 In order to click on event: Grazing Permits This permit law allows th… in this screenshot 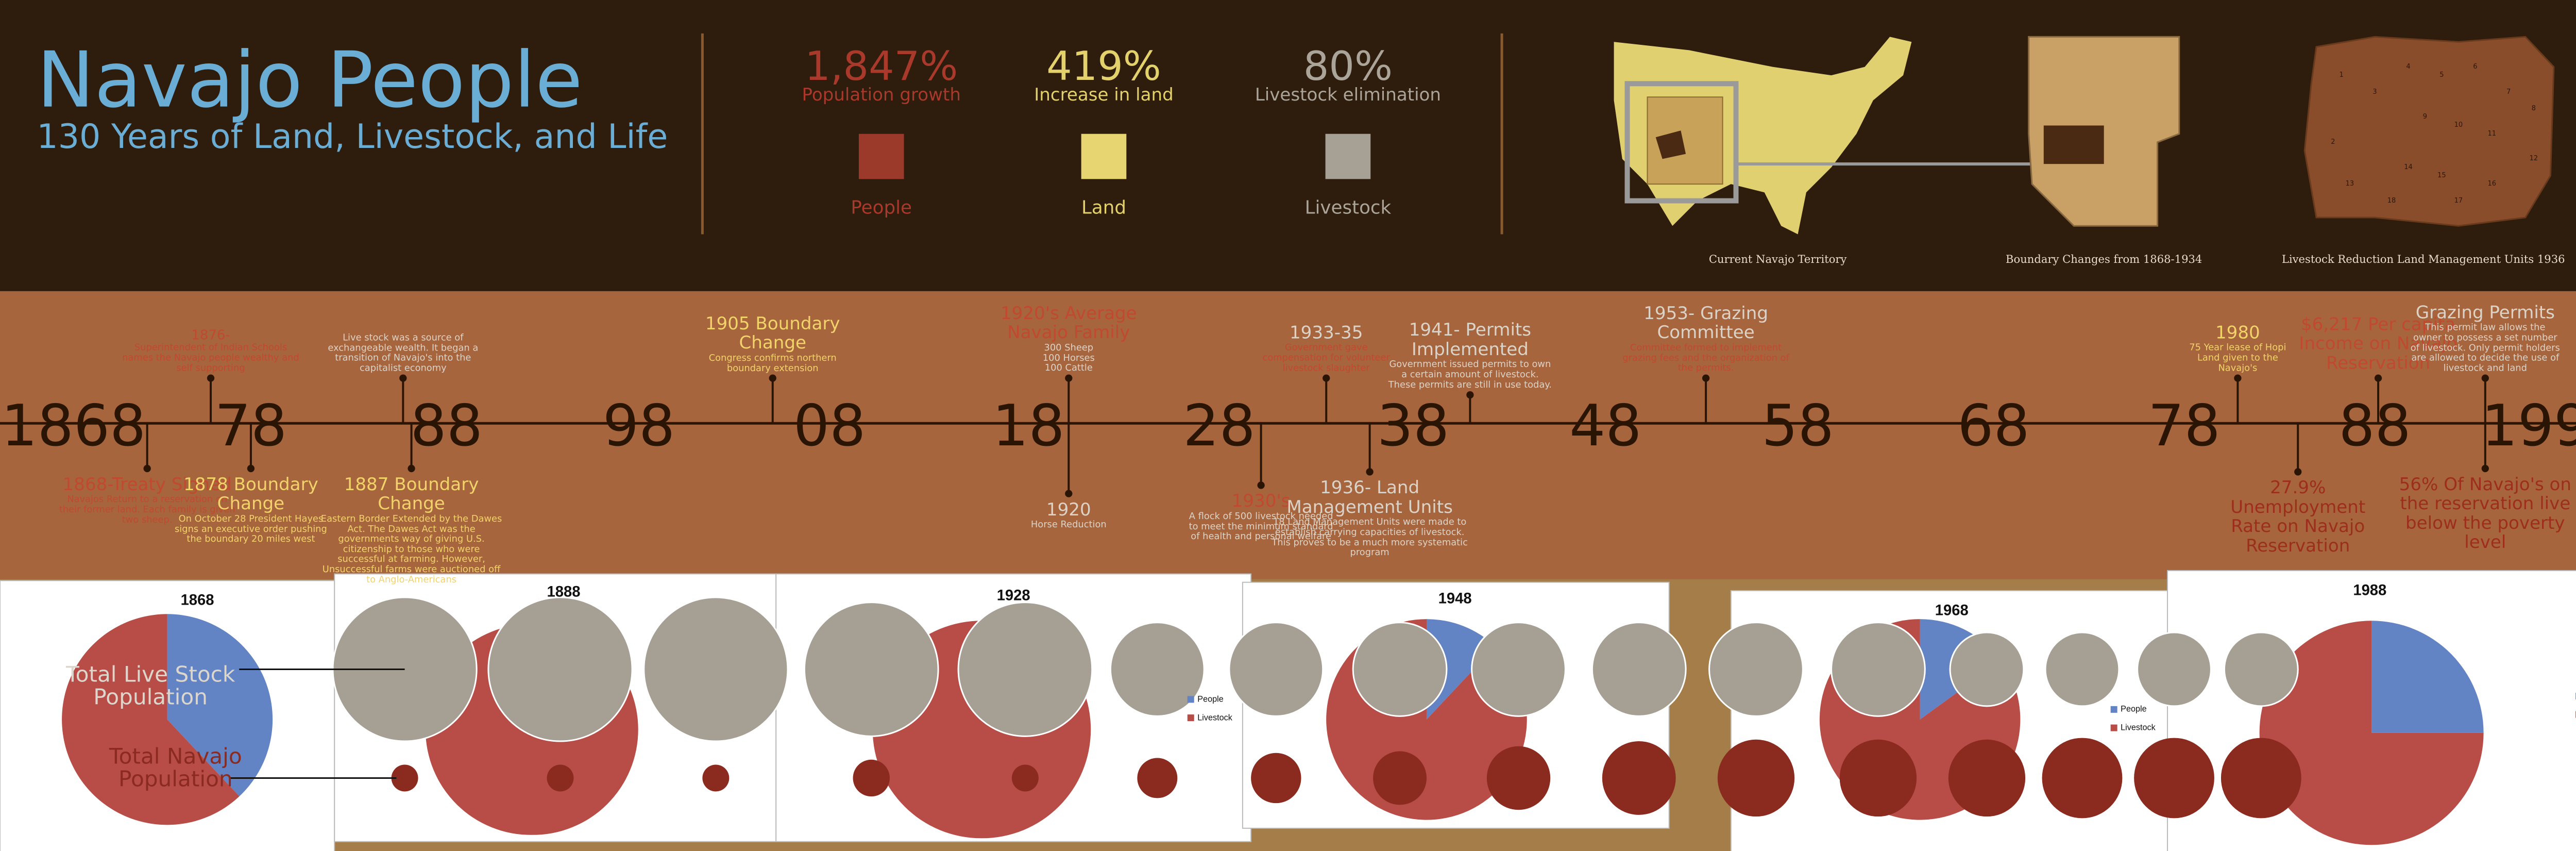, I will do `click(2485, 338)`.